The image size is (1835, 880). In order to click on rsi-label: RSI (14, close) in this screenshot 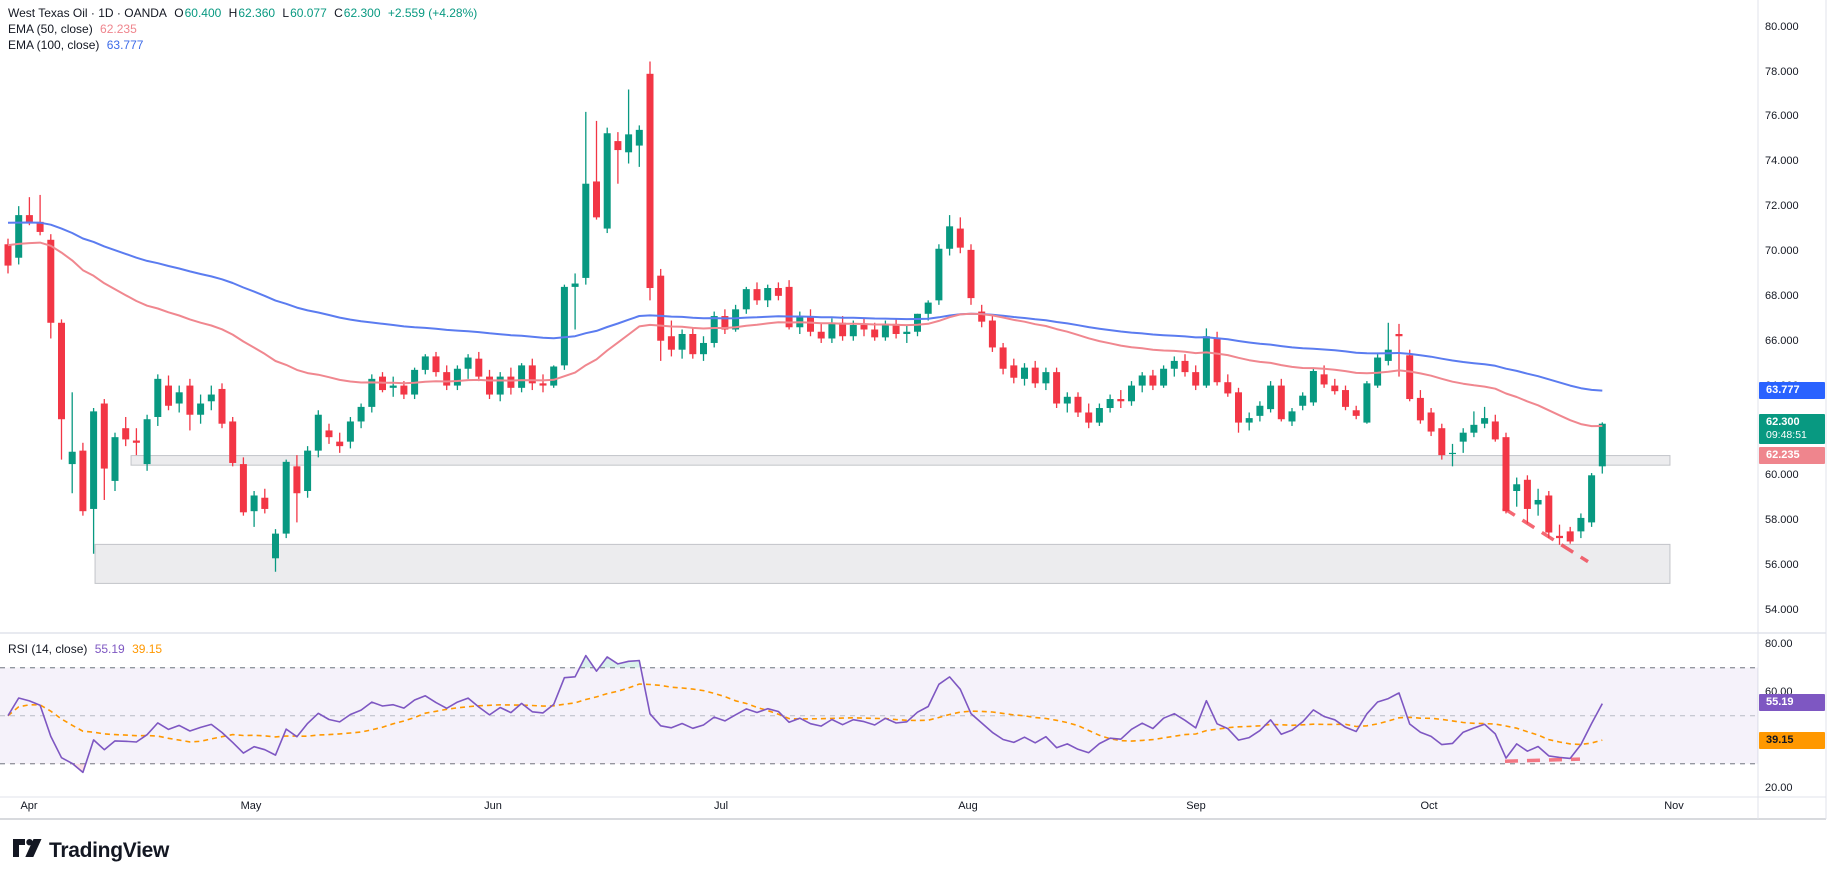, I will do `click(48, 649)`.